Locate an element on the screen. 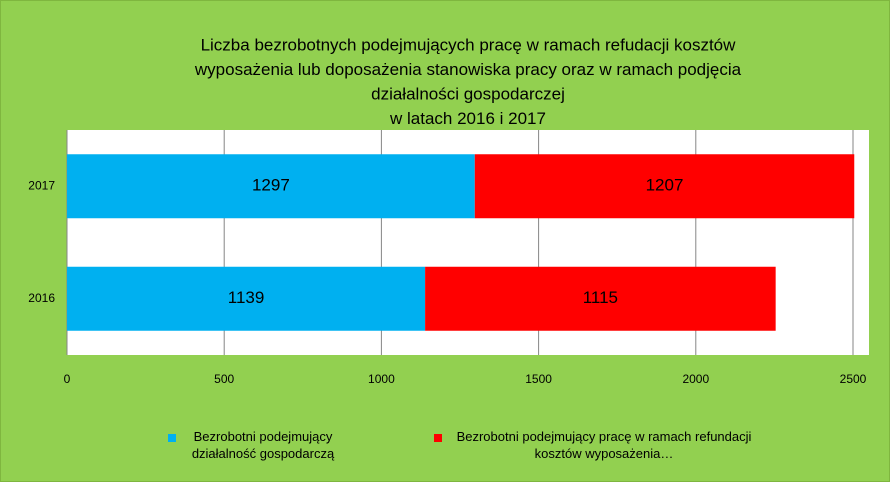 The width and height of the screenshot is (890, 482). data-label: 1139 is located at coordinates (246, 297).